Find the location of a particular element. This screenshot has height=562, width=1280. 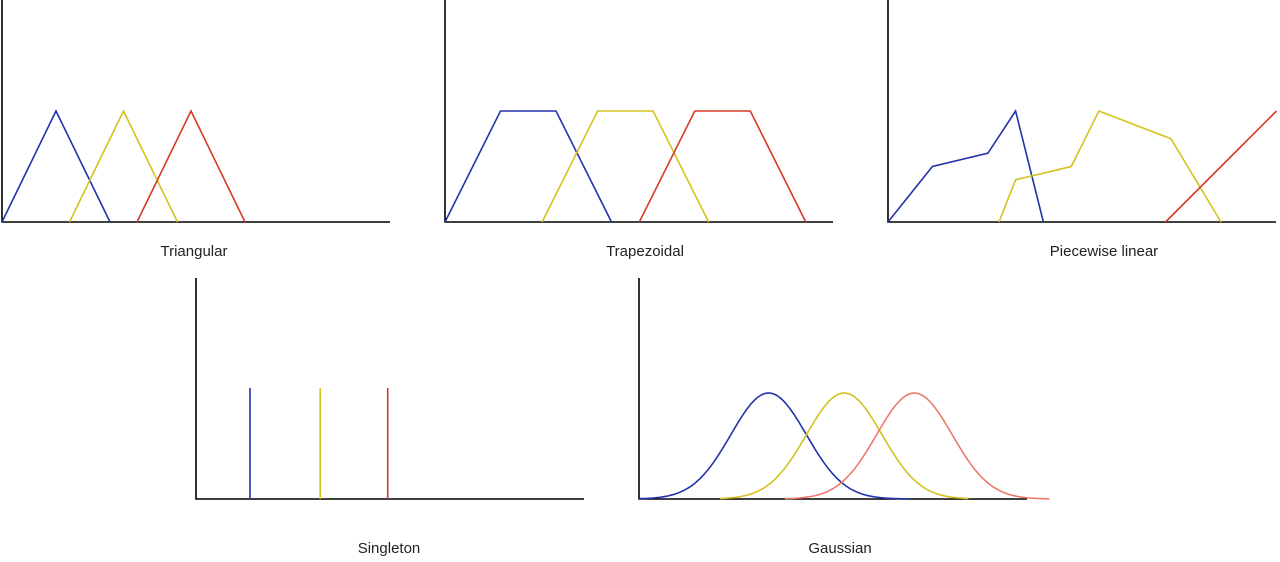

gaussian-curve-salmon is located at coordinates (917, 446).